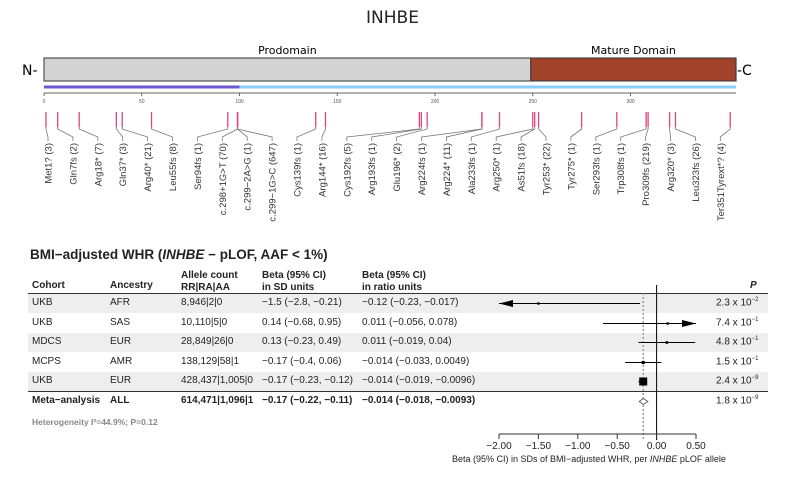 The width and height of the screenshot is (785, 478). Describe the element at coordinates (294, 275) in the screenshot. I see `header-beta-sd-line1: Beta (95% CI)` at that location.